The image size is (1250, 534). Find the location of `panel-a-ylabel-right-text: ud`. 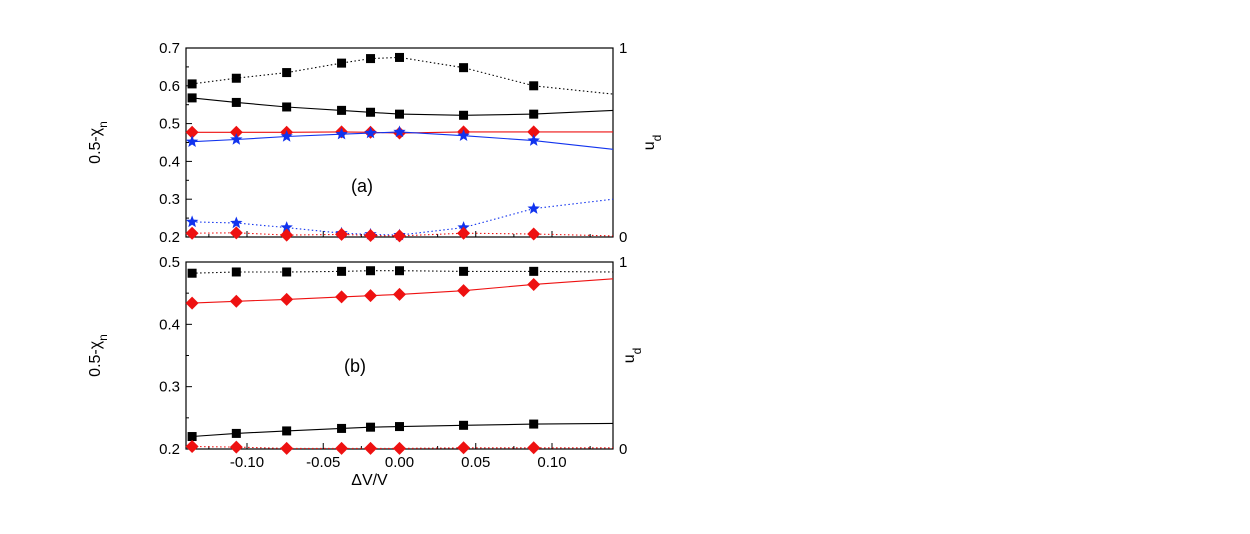

panel-a-ylabel-right-text: ud is located at coordinates (652, 143).